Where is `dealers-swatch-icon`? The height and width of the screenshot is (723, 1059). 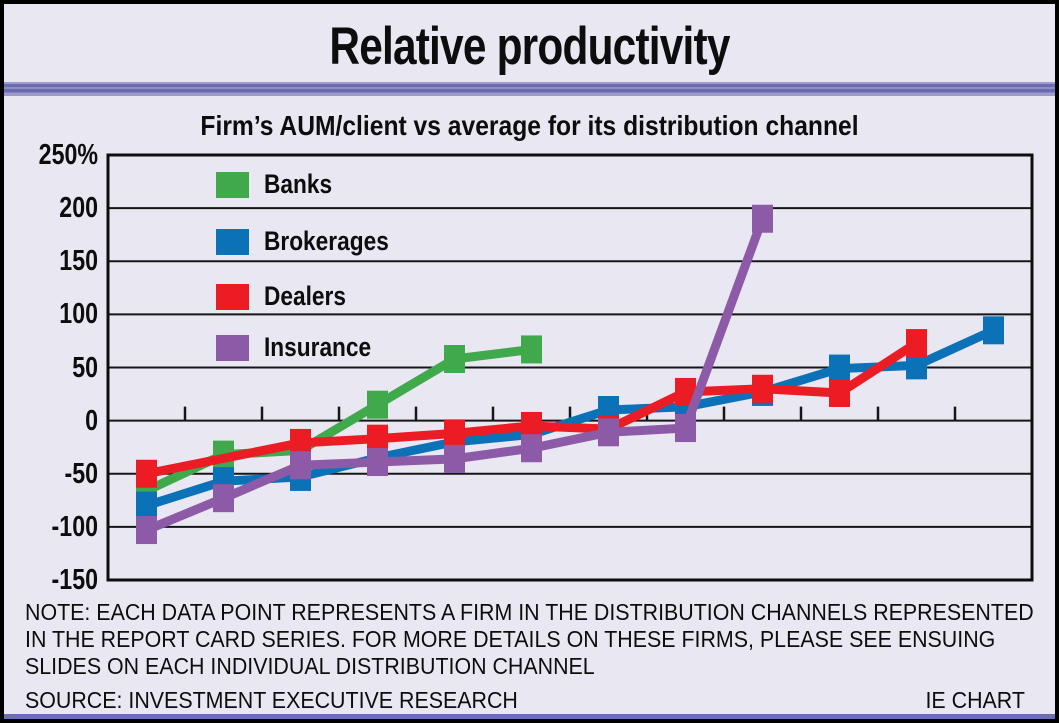 dealers-swatch-icon is located at coordinates (232, 296).